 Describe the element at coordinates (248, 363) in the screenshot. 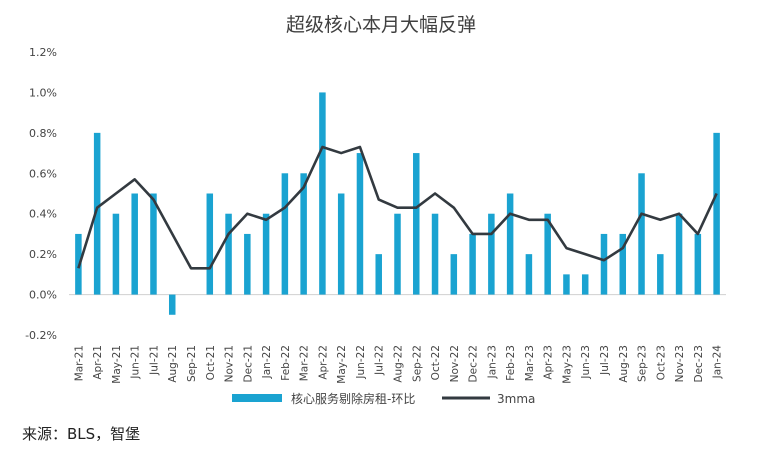

I see `x-tick-label: Dec-21` at that location.